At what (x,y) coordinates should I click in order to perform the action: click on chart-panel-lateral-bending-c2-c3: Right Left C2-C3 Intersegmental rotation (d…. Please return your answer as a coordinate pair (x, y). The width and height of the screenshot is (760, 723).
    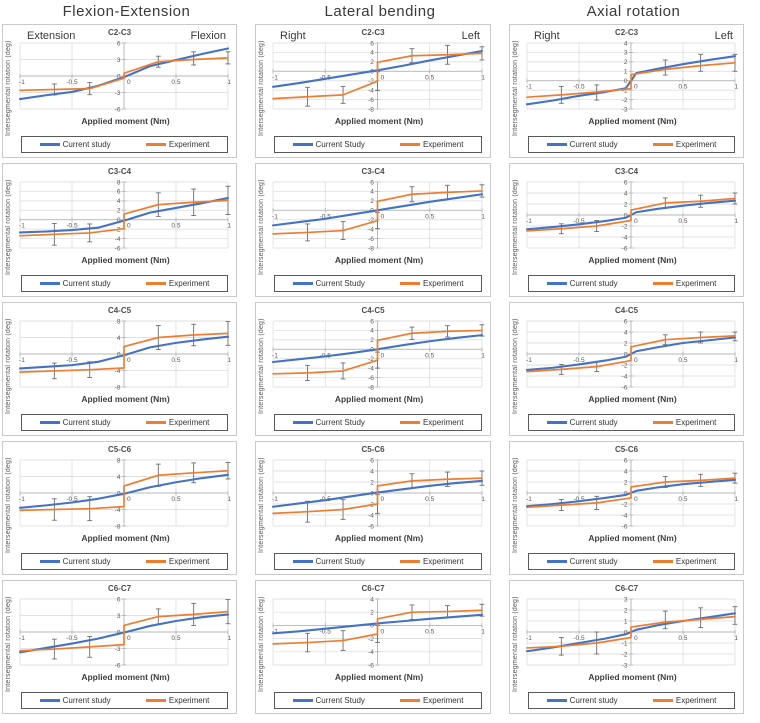
    Looking at the image, I should click on (373, 91).